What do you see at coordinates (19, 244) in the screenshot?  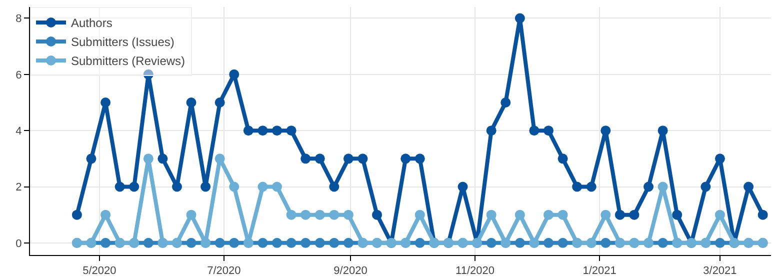 I see `y-tick-label: 0` at bounding box center [19, 244].